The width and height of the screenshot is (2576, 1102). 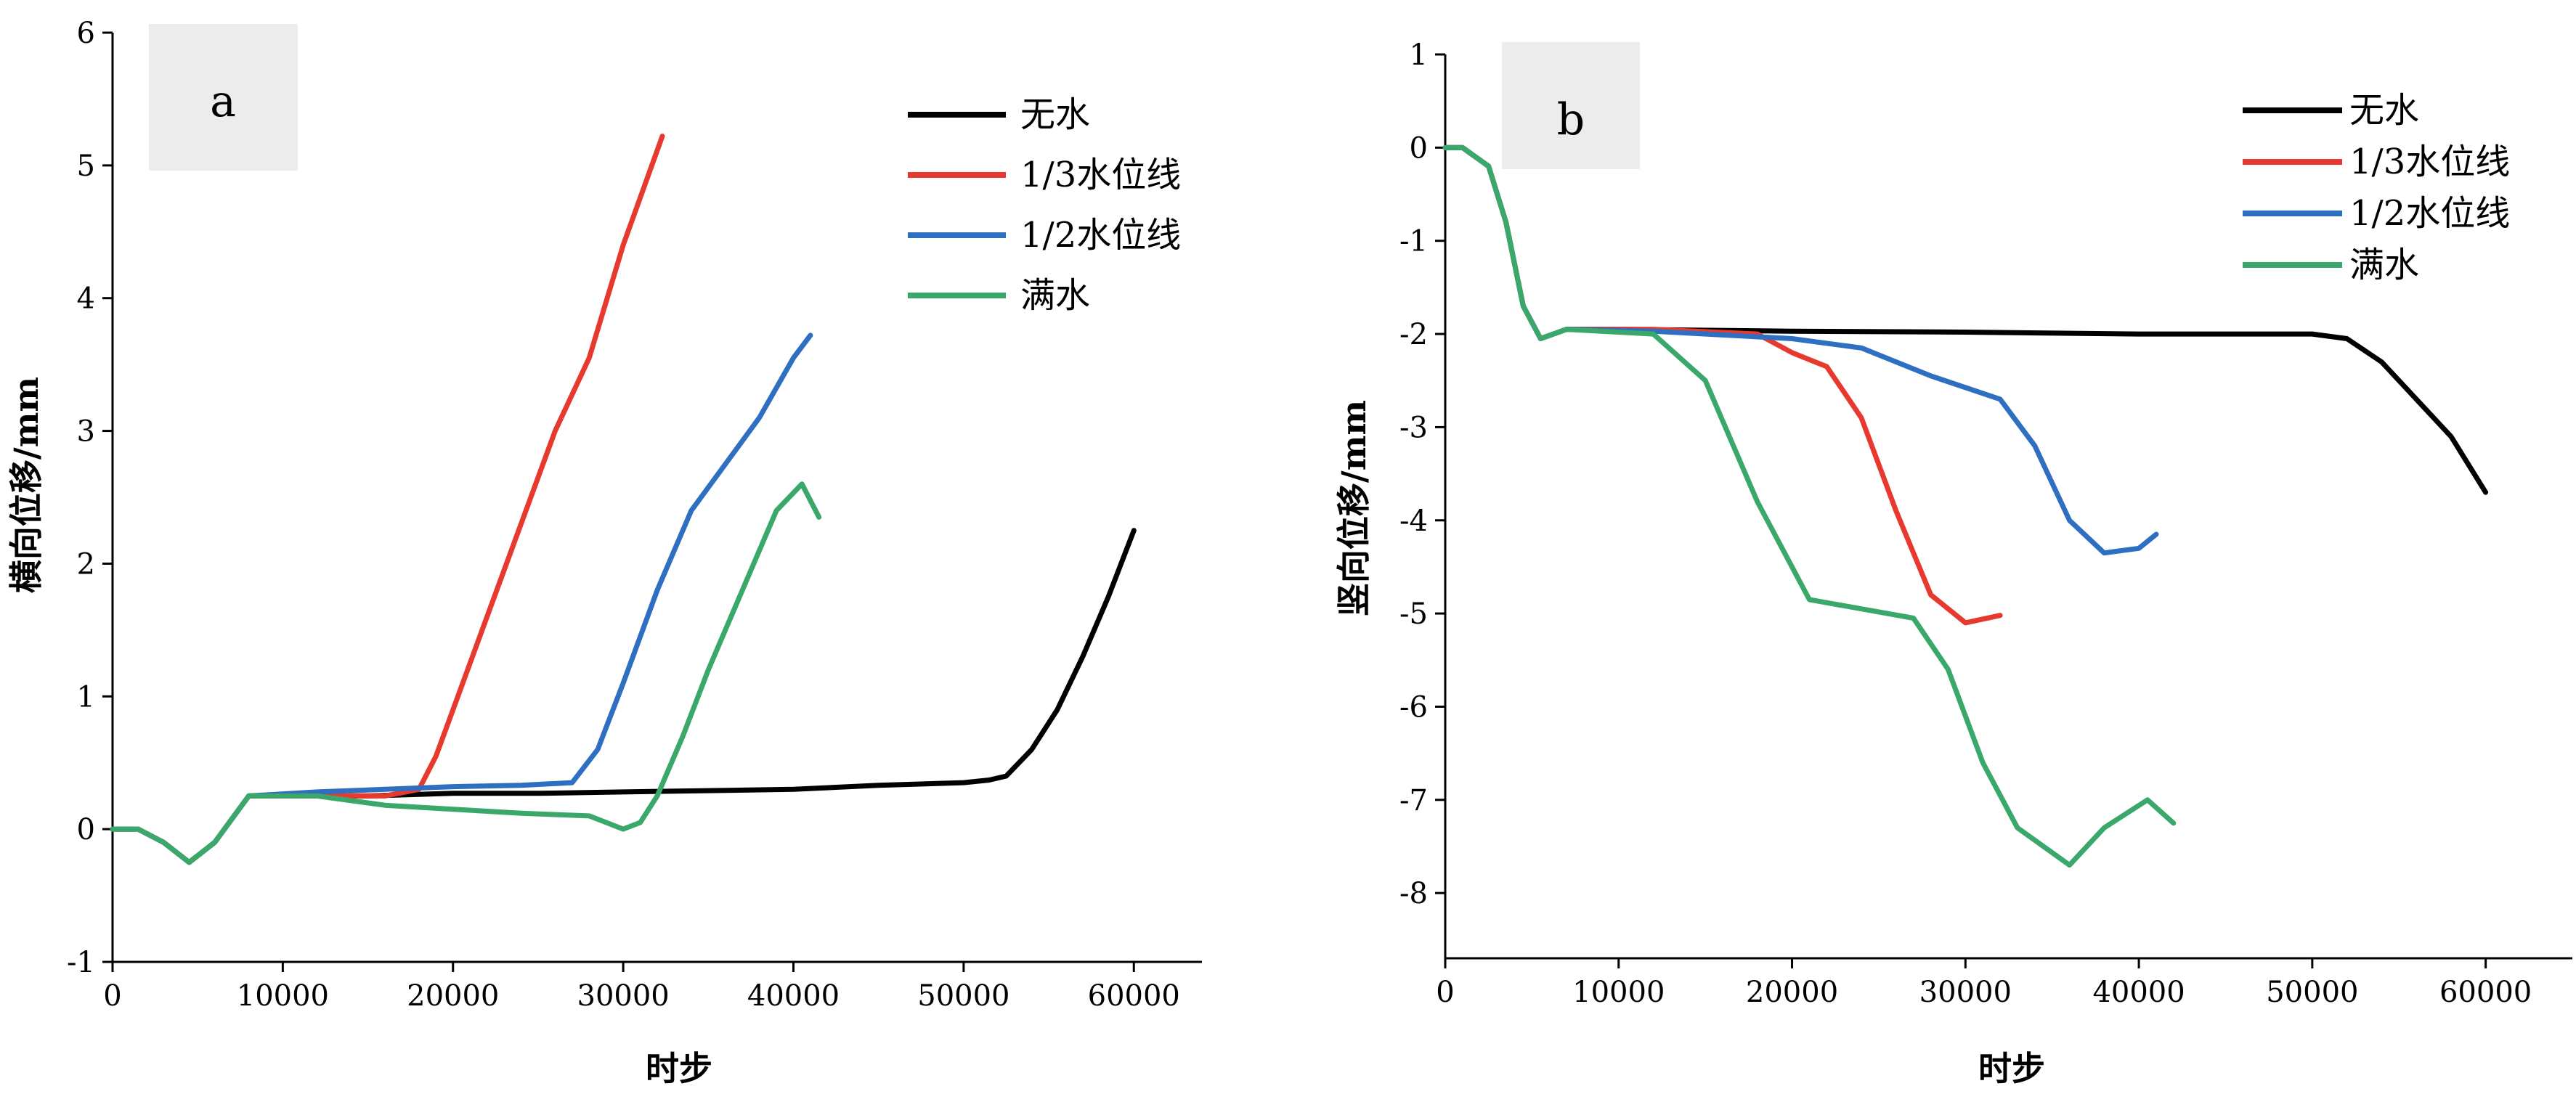 What do you see at coordinates (1413, 334) in the screenshot?
I see `y-tick-label: -2` at bounding box center [1413, 334].